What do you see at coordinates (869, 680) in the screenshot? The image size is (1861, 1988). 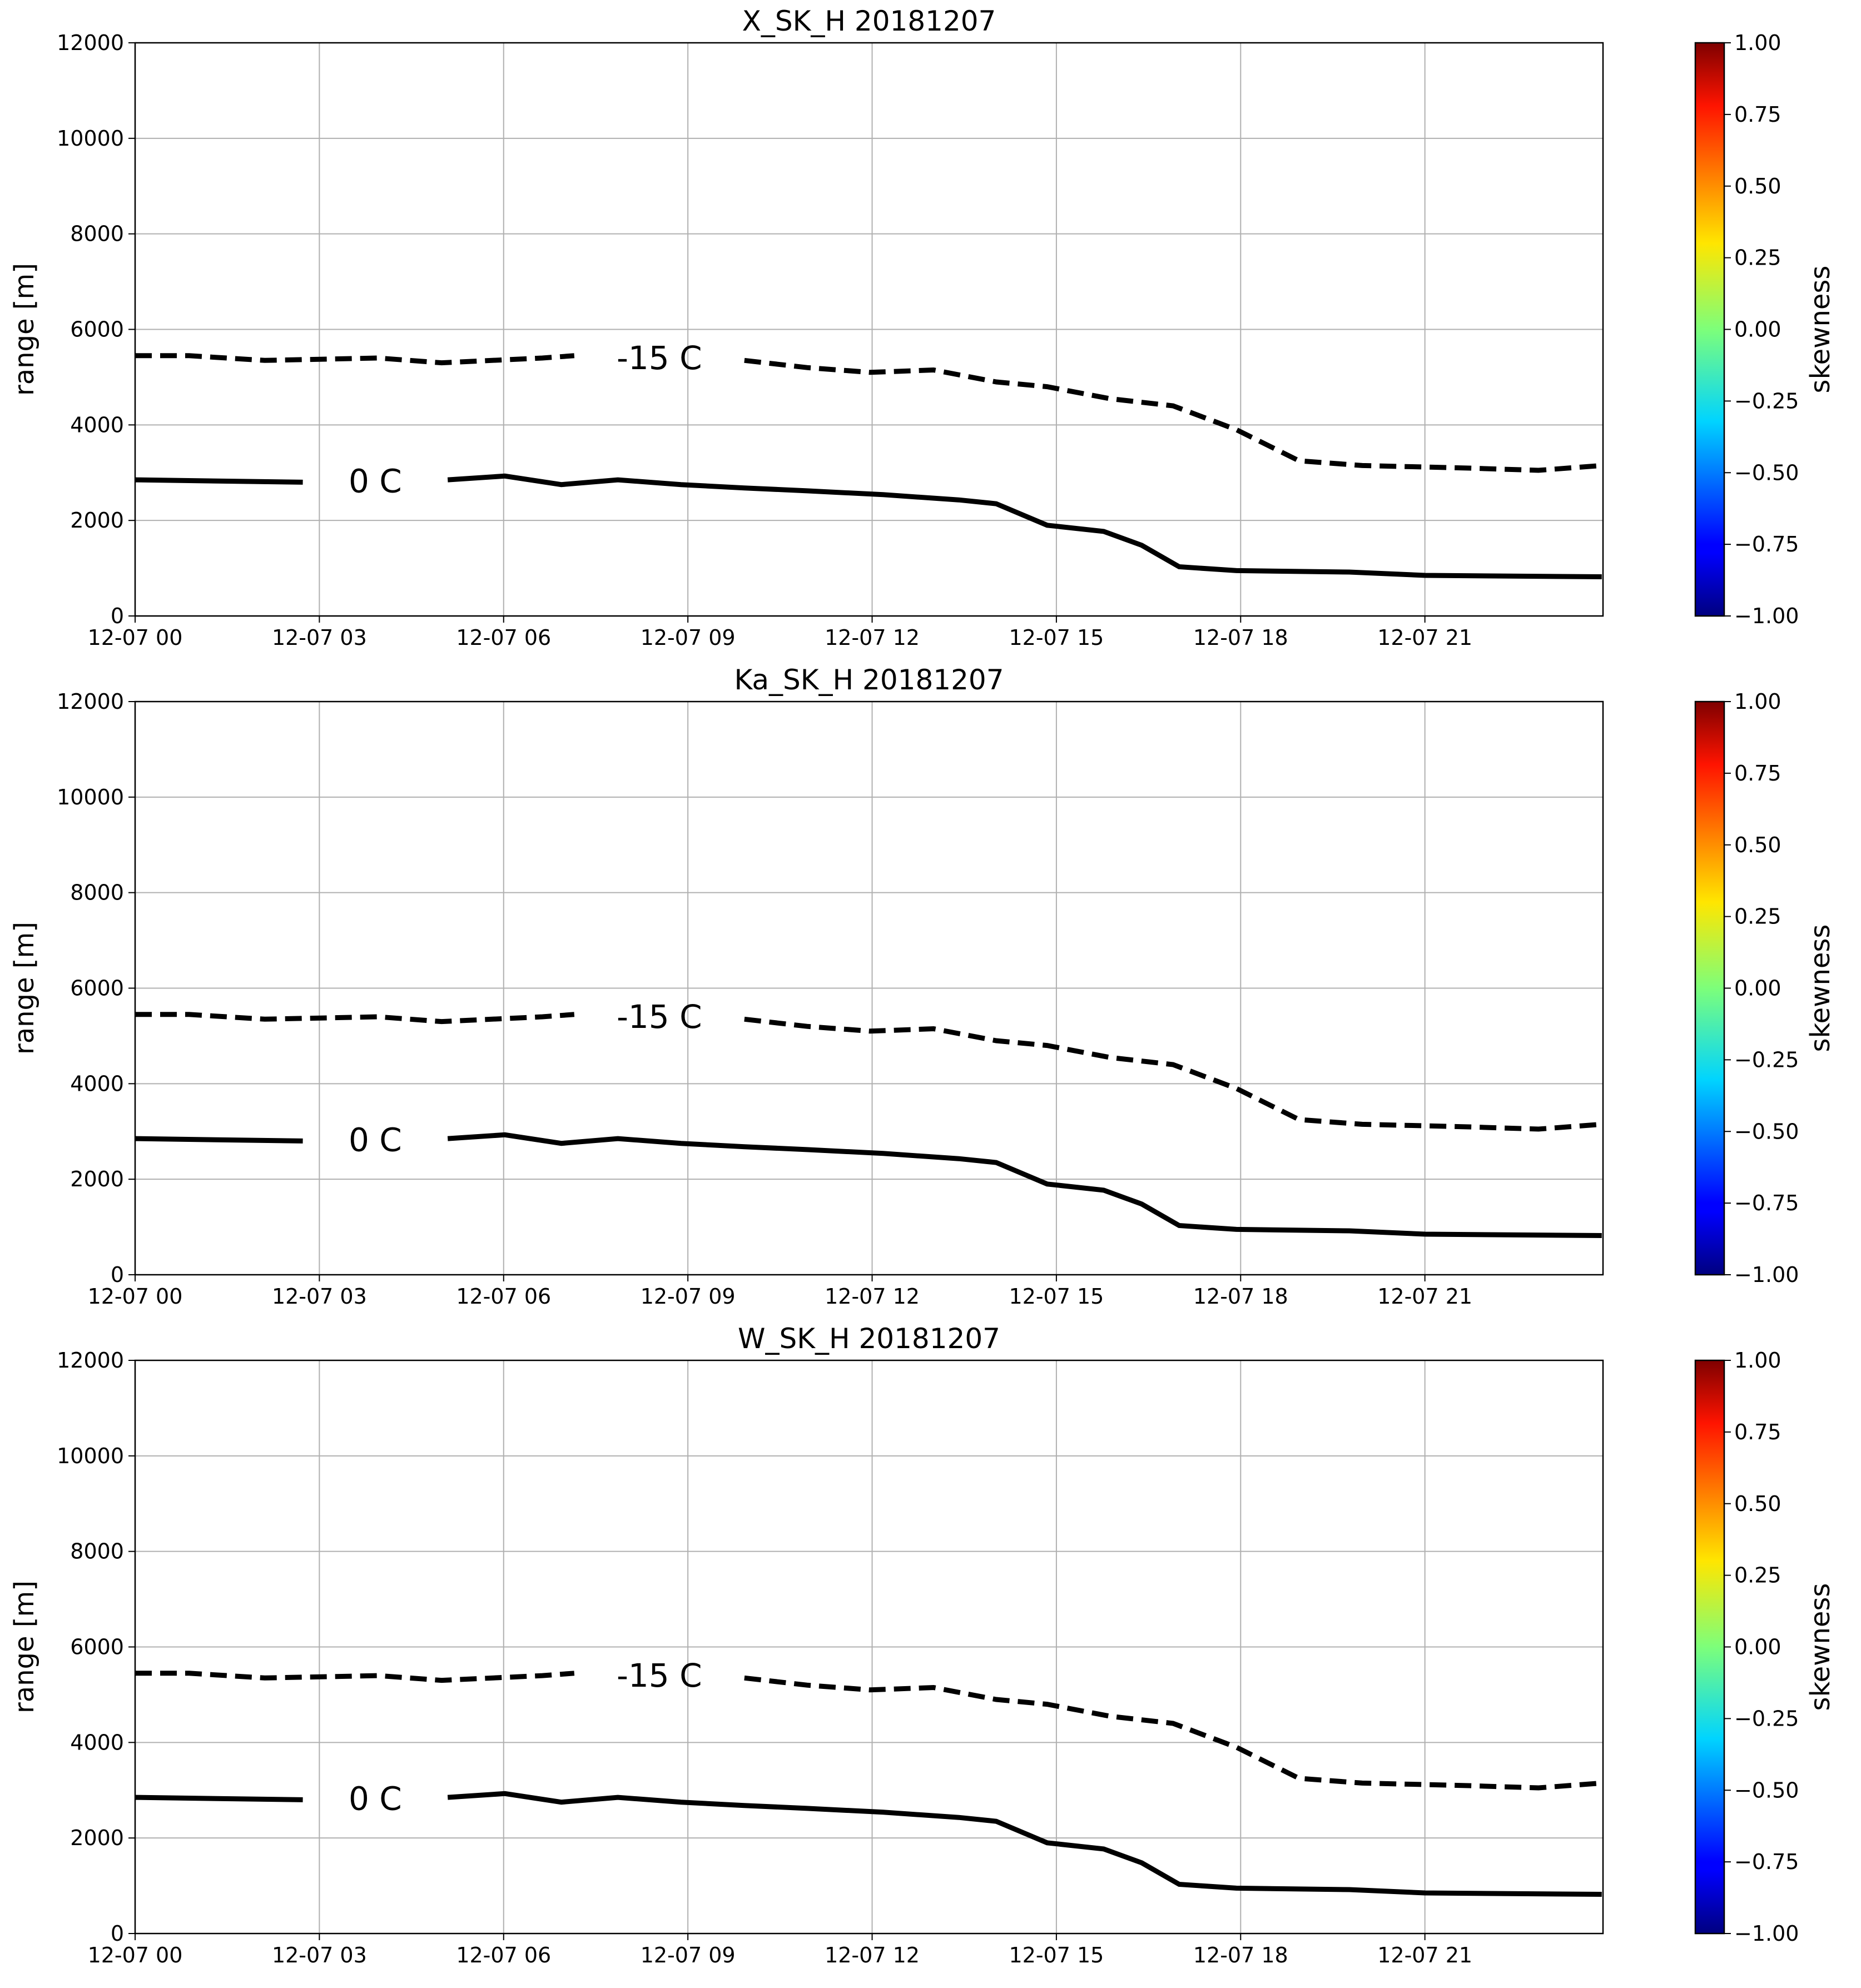 I see `panel-title: Ka_SK_H 20181207` at bounding box center [869, 680].